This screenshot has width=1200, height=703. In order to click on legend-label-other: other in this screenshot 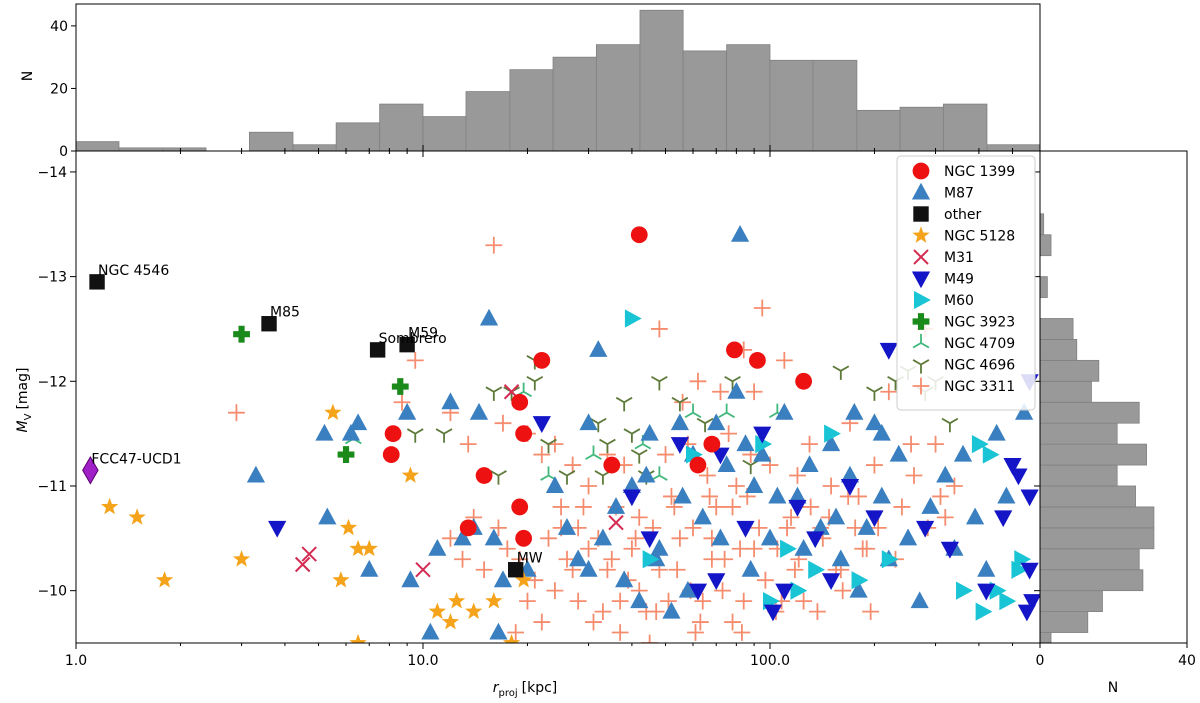, I will do `click(963, 215)`.